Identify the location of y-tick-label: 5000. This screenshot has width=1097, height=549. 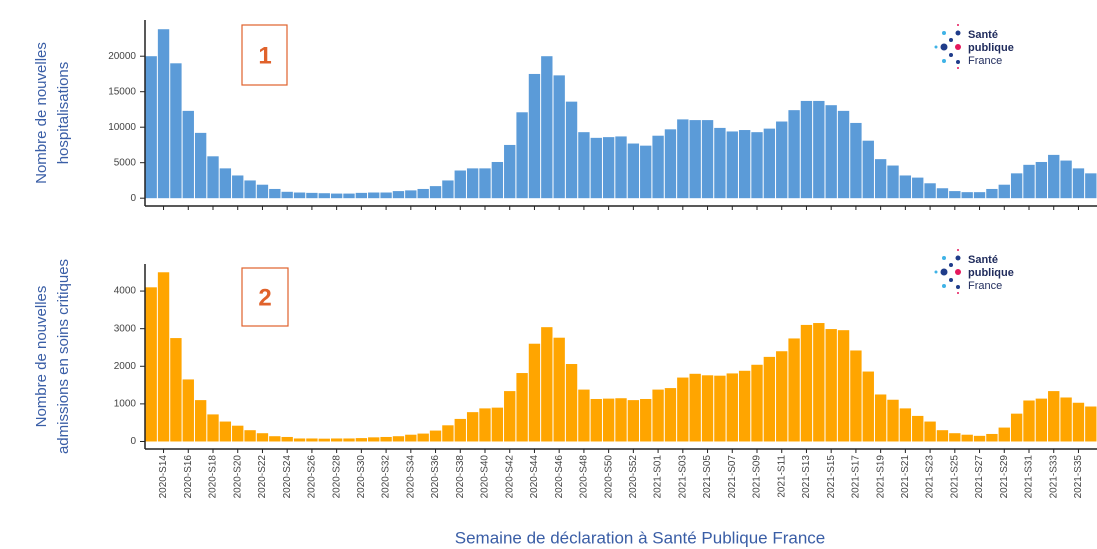
(125, 162).